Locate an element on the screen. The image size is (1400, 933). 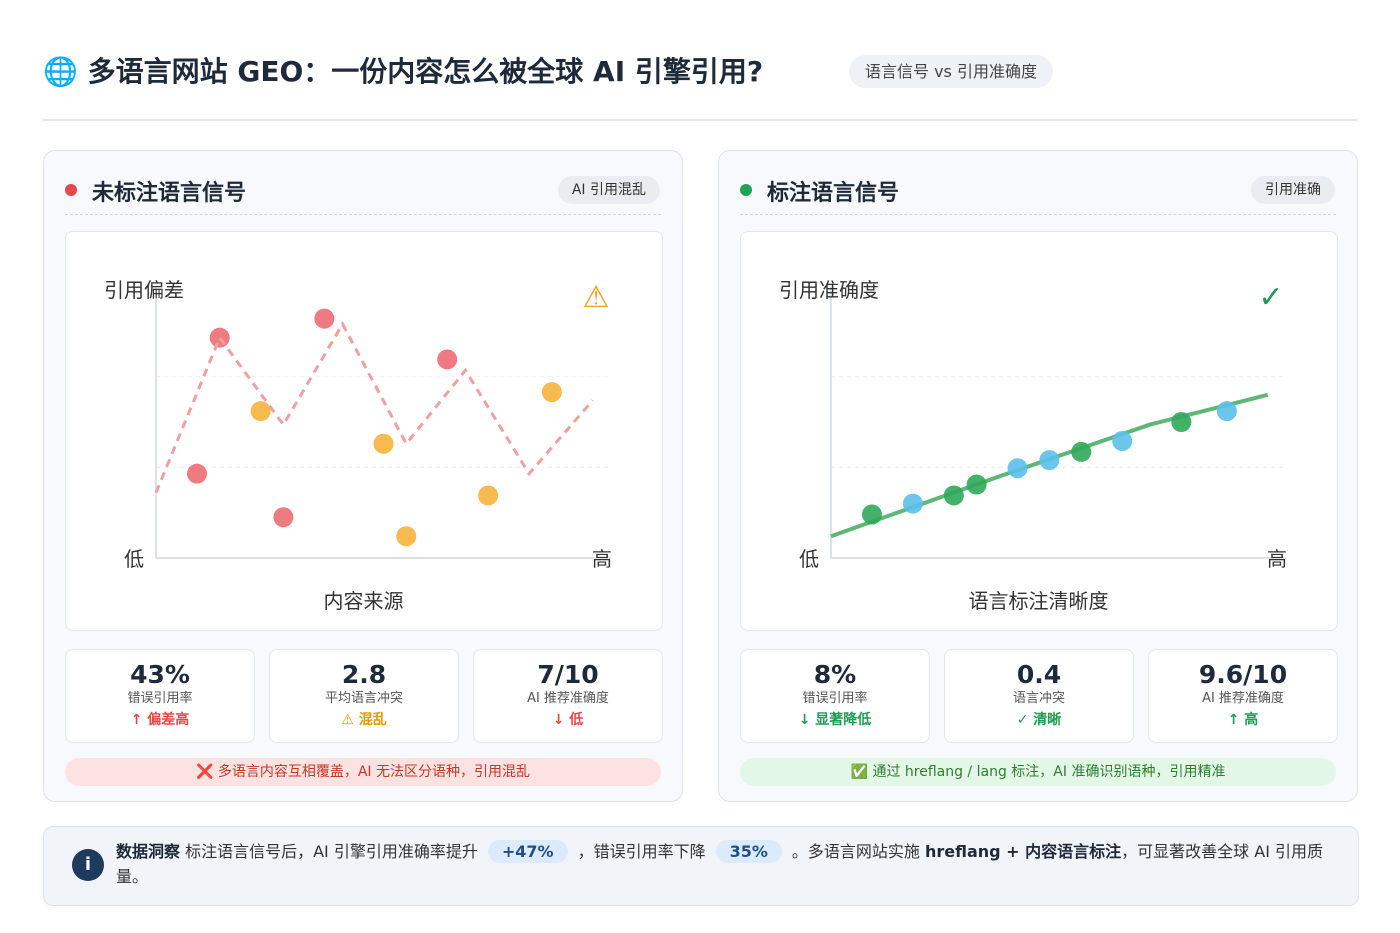
info-icon: i is located at coordinates (88, 865).